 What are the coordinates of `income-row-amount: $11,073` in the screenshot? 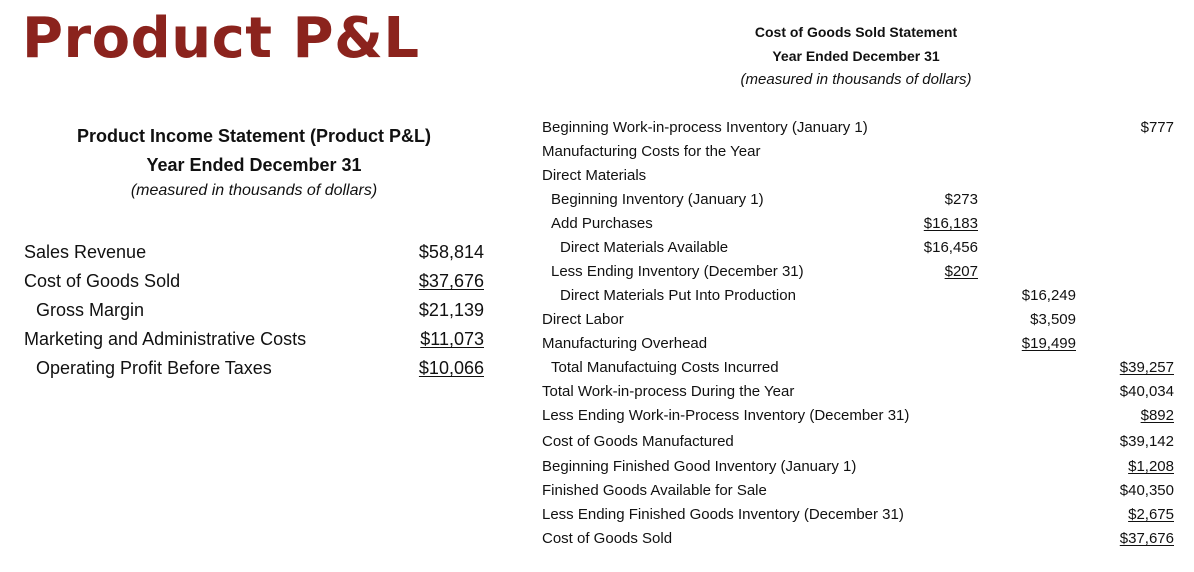 It's located at (452, 339).